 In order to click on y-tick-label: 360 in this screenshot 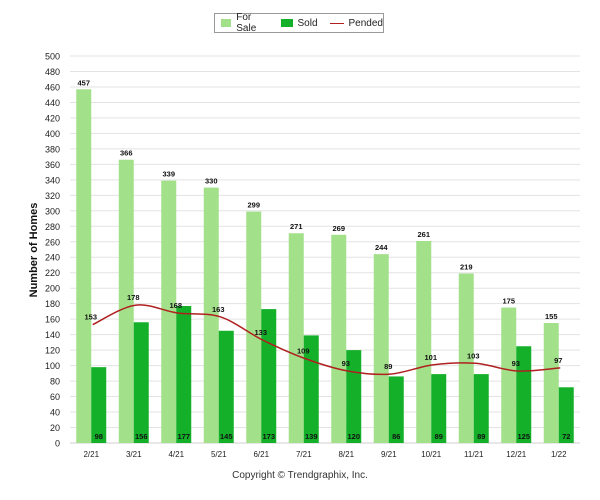, I will do `click(52, 165)`.